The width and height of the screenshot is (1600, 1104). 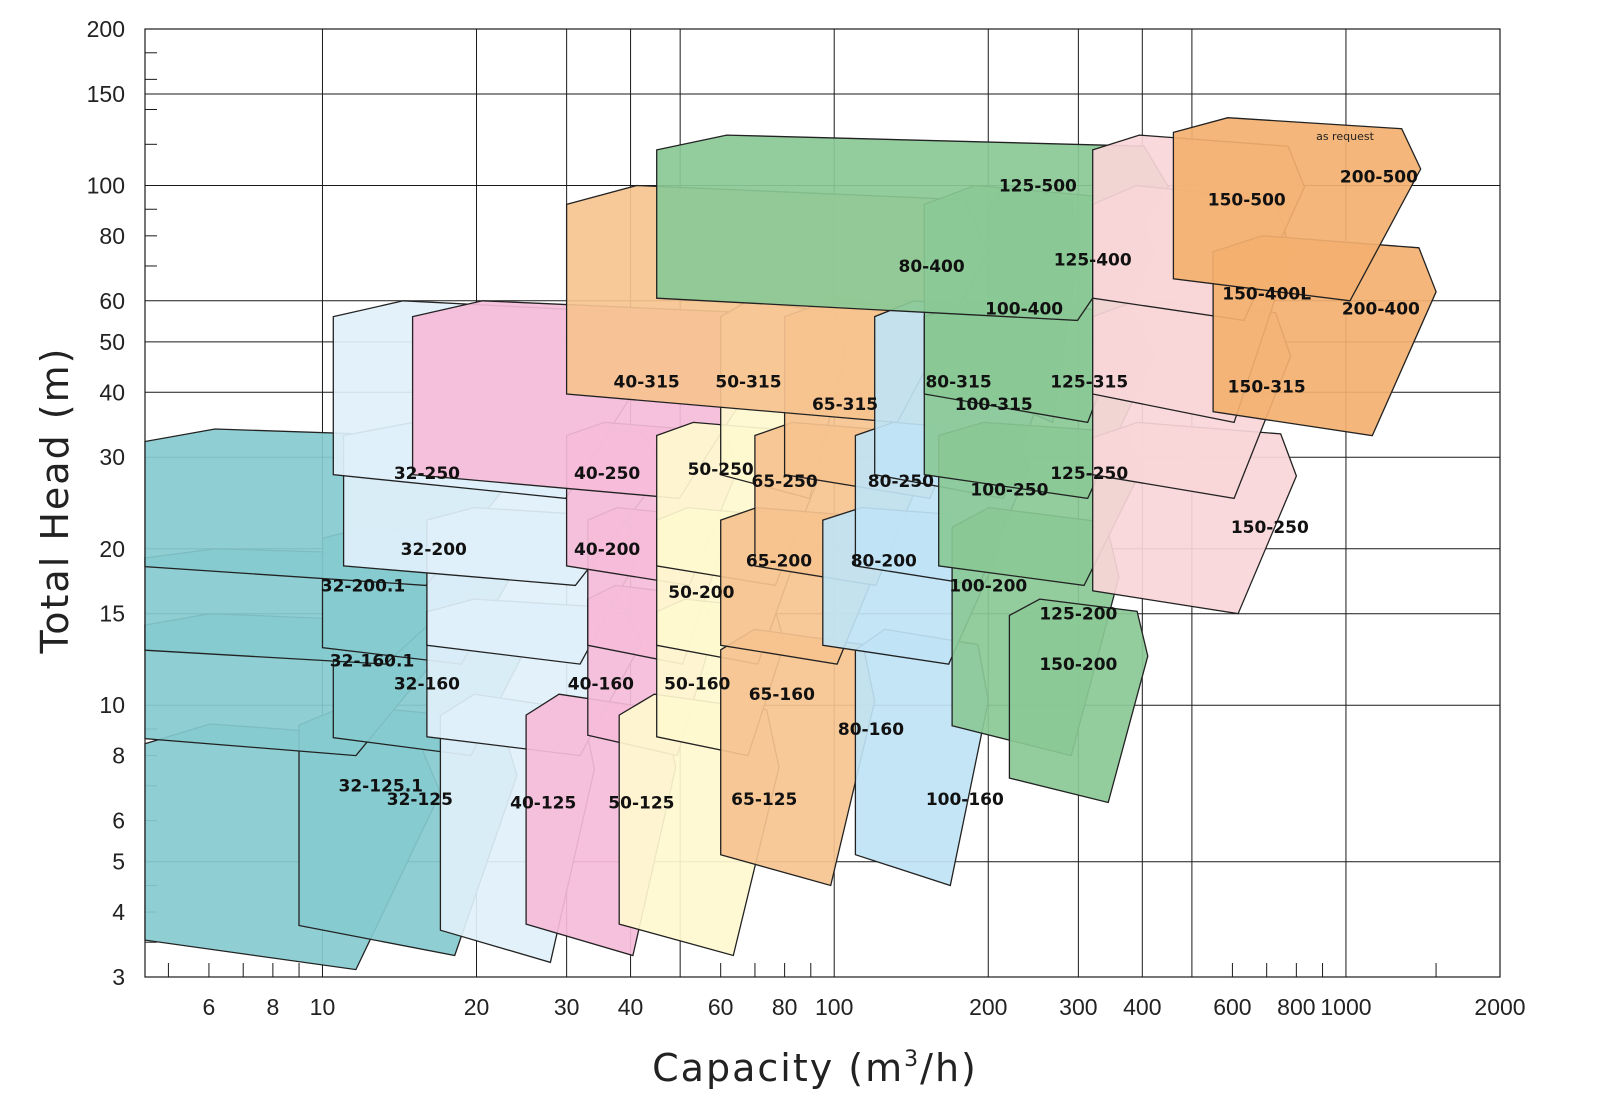 What do you see at coordinates (871, 730) in the screenshot?
I see `region-label: 80-160` at bounding box center [871, 730].